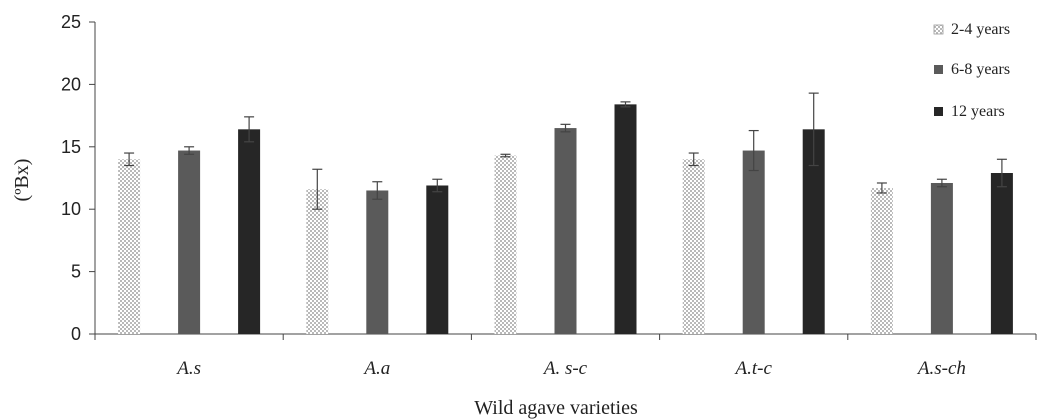 The height and width of the screenshot is (419, 1038). What do you see at coordinates (71, 22) in the screenshot?
I see `y-tick-label: 25` at bounding box center [71, 22].